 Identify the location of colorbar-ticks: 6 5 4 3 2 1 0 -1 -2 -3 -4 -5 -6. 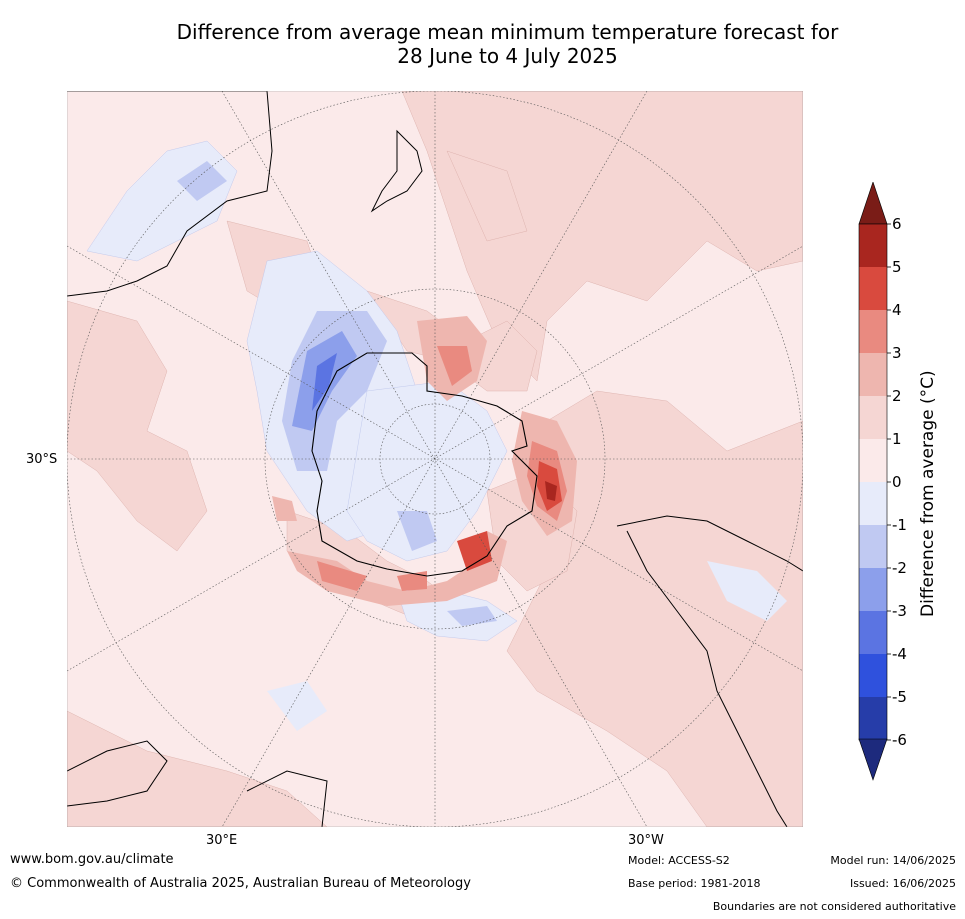
(897, 482).